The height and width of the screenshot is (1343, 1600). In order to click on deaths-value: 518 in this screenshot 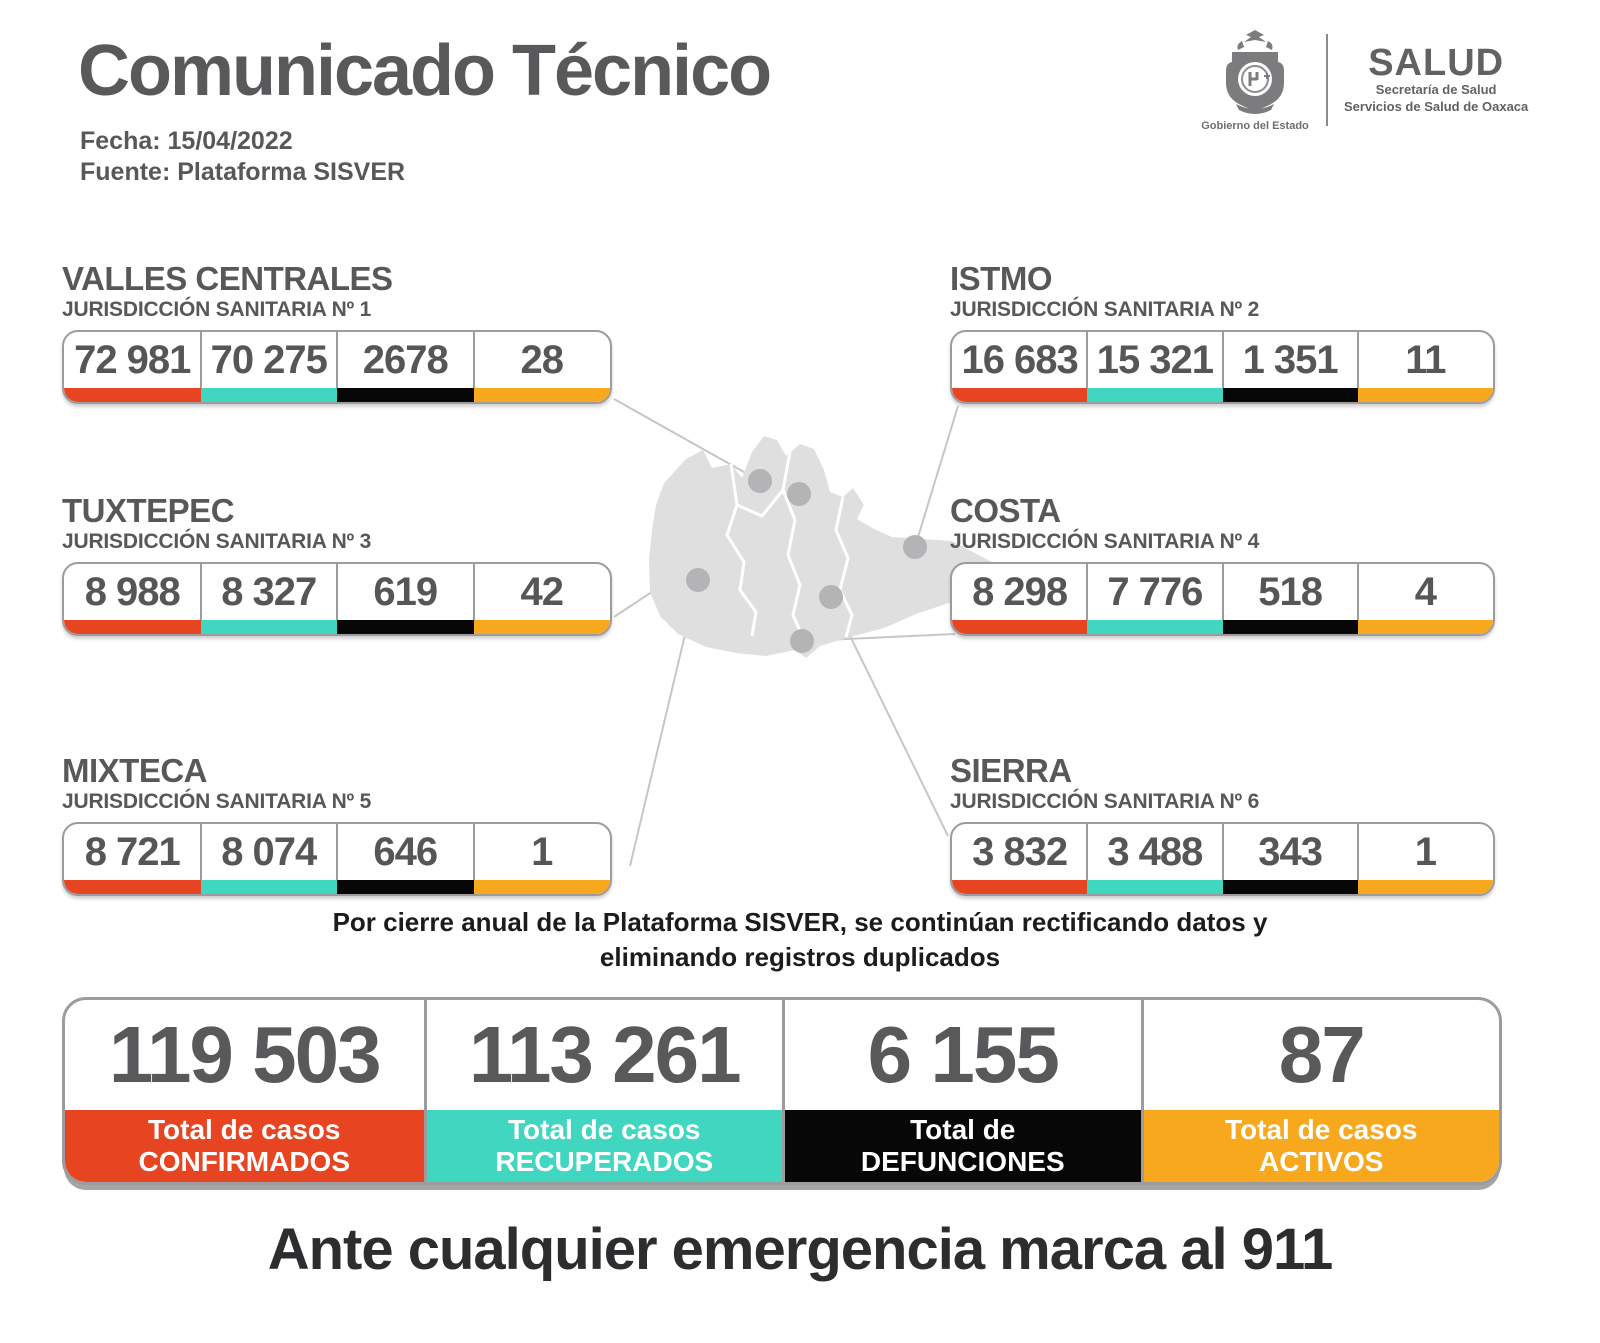, I will do `click(1290, 592)`.